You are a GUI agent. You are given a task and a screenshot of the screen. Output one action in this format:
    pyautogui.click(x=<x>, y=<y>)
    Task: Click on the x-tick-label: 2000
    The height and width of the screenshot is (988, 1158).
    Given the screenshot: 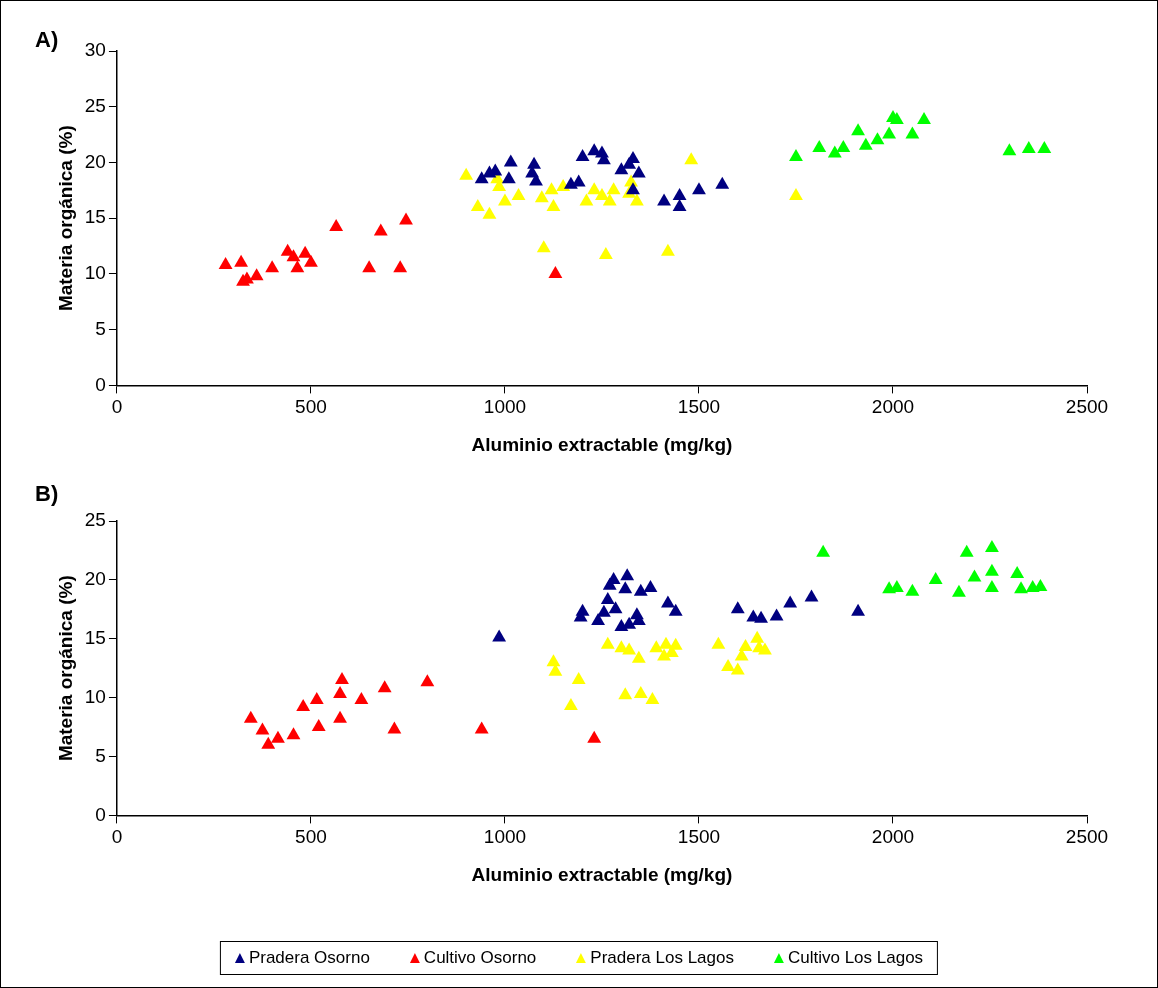 What is the action you would take?
    pyautogui.click(x=893, y=837)
    